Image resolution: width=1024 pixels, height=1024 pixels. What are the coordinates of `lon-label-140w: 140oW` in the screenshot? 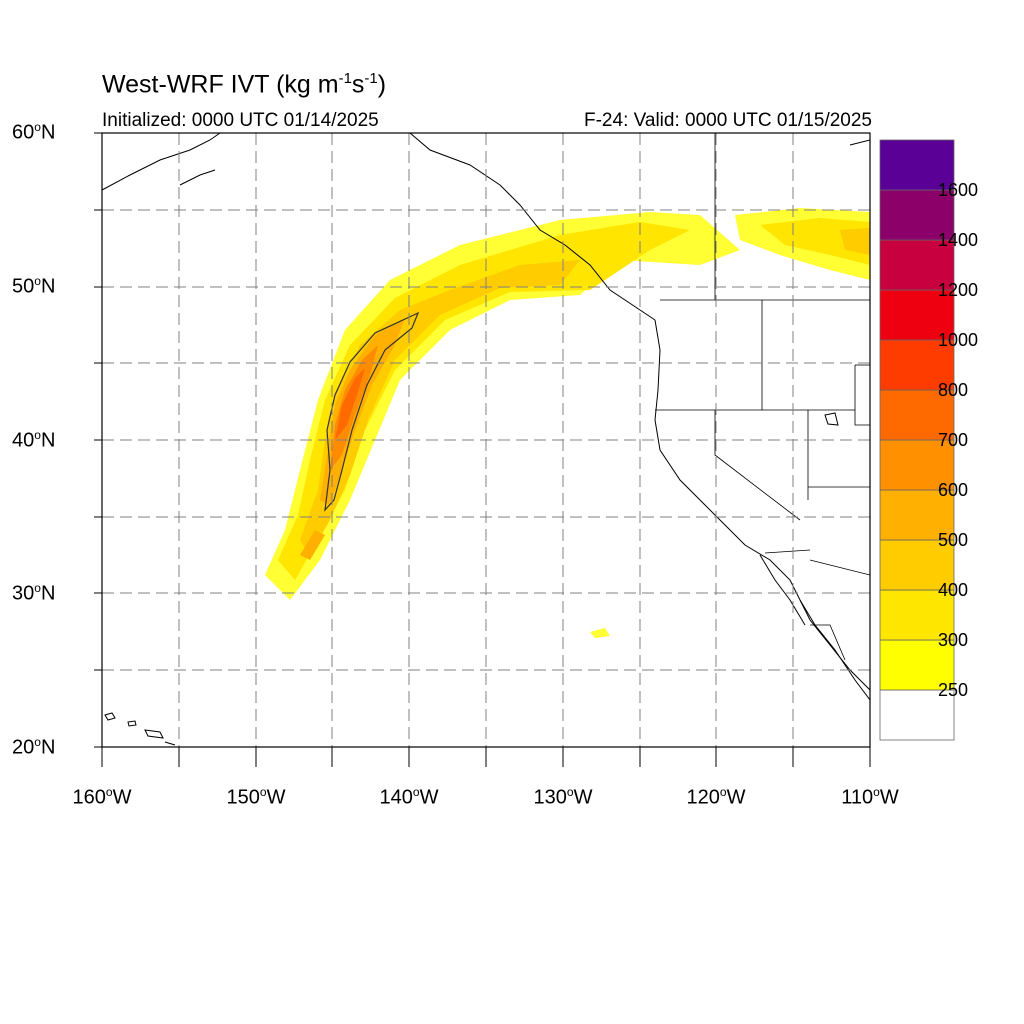 It's located at (409, 797).